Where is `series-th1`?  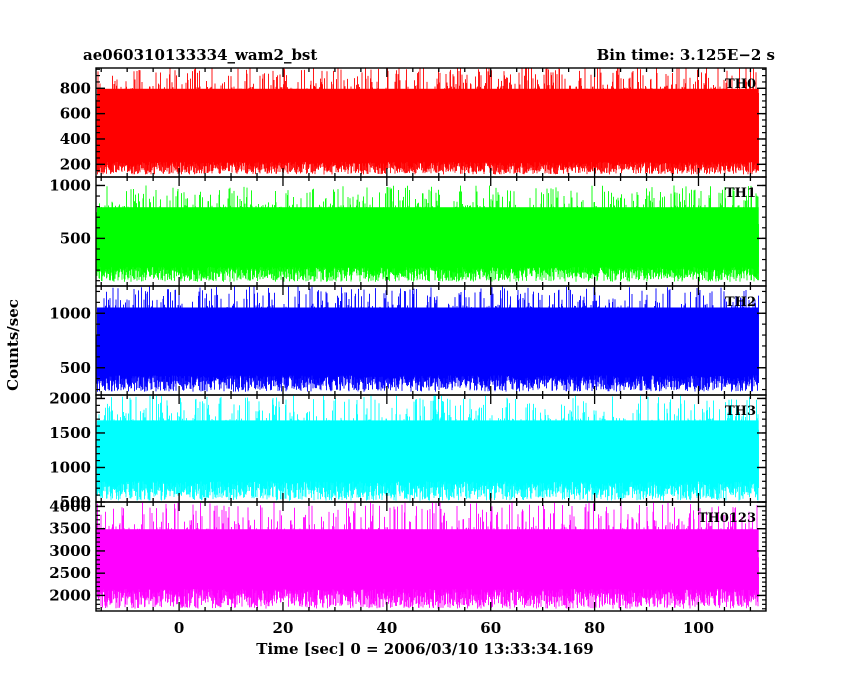
series-th1 is located at coordinates (427, 233).